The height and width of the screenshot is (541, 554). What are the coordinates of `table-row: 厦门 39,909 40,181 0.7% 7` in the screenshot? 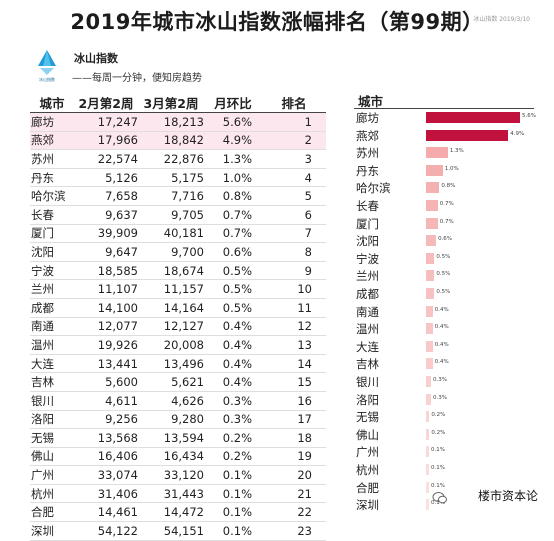 It's located at (178, 234).